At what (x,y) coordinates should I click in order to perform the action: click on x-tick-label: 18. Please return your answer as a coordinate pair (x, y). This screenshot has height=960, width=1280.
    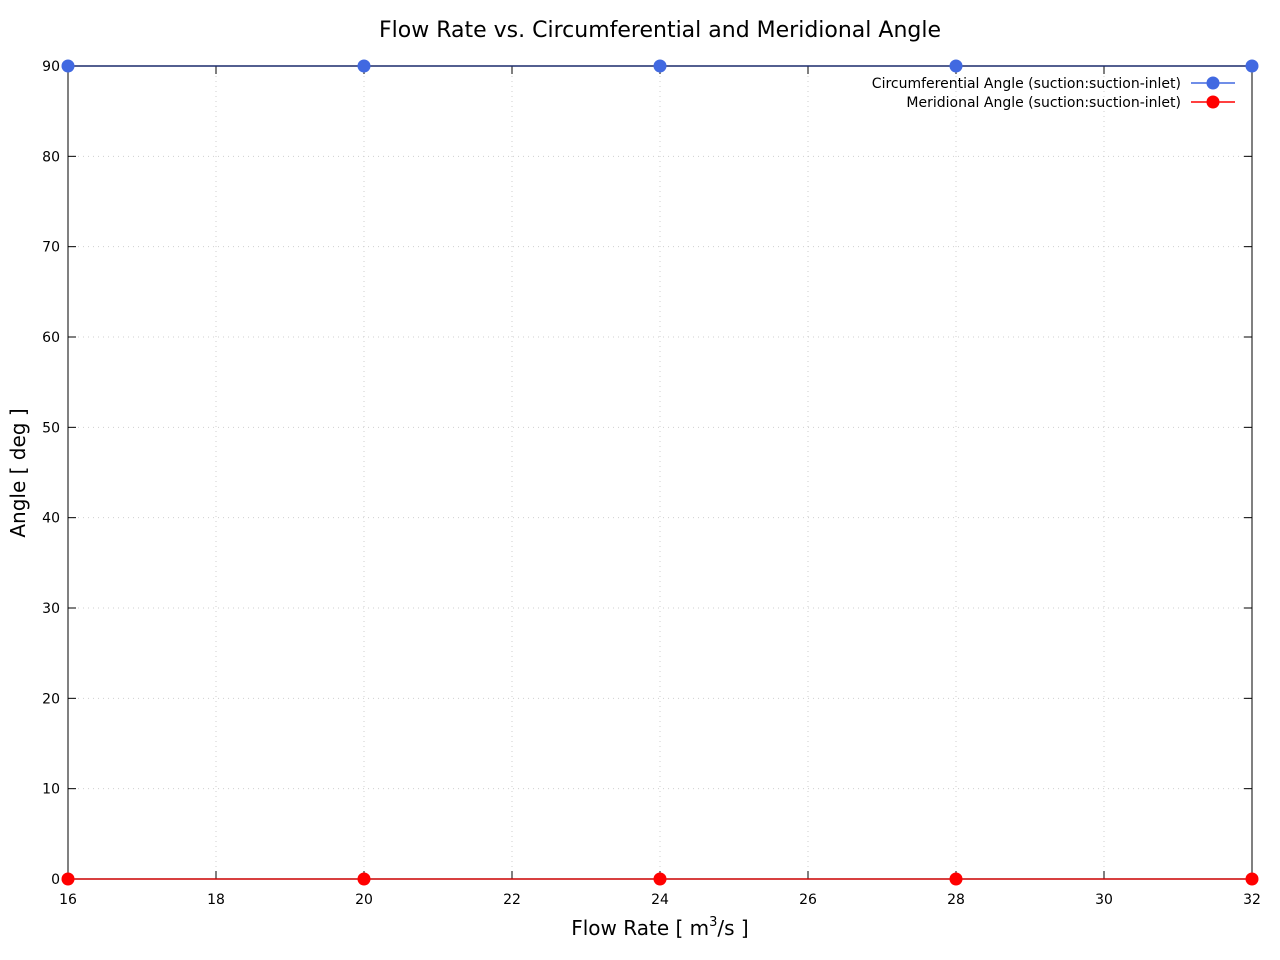
    Looking at the image, I should click on (216, 900).